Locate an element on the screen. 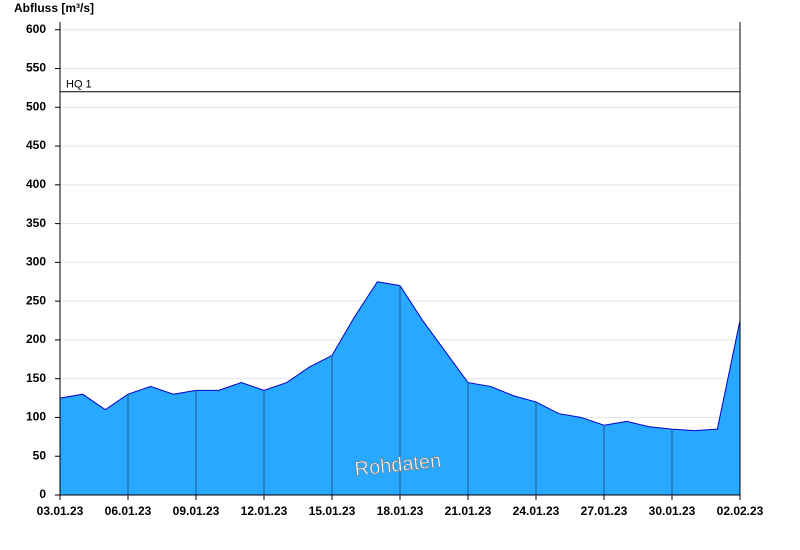 This screenshot has height=550, width=800. x-tick-label: 02.02.23 is located at coordinates (740, 511).